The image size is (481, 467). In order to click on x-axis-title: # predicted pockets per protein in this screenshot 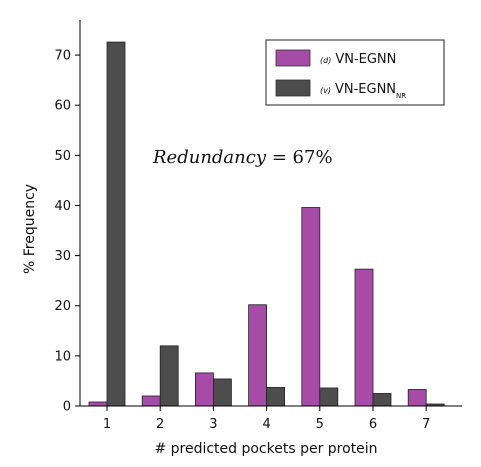, I will do `click(265, 449)`.